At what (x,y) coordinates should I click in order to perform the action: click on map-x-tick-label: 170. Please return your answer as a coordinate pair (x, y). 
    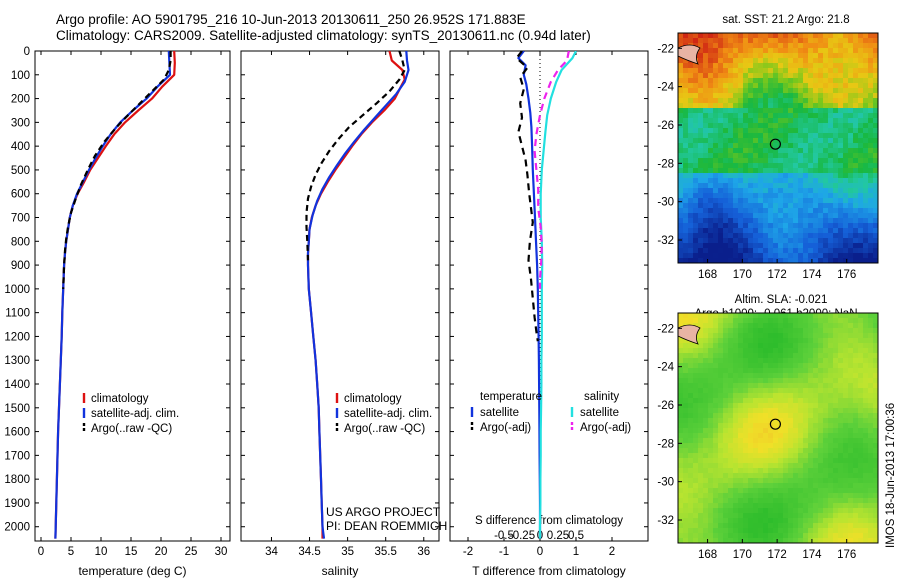
    Looking at the image, I should click on (742, 555).